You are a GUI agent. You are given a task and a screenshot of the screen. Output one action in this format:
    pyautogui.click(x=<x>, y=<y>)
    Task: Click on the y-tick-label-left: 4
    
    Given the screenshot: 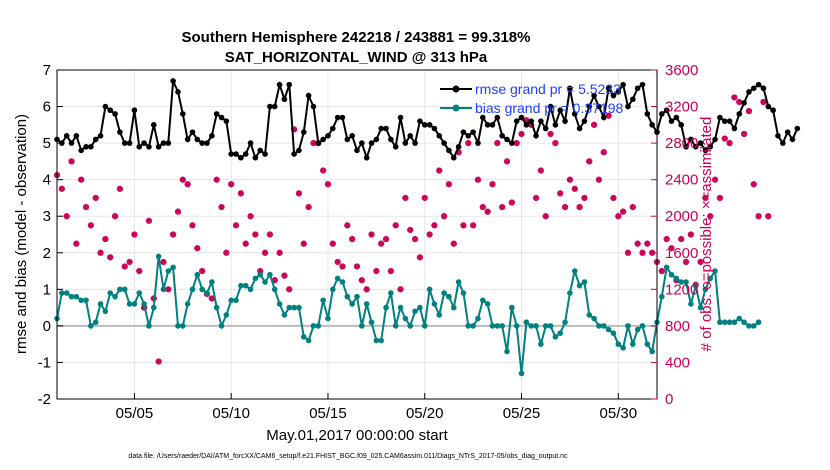 What is the action you would take?
    pyautogui.click(x=47, y=180)
    